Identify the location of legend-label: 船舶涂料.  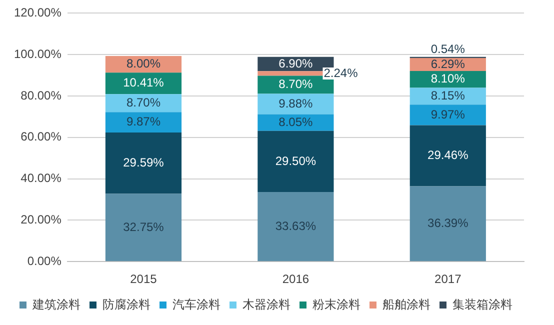
(406, 304).